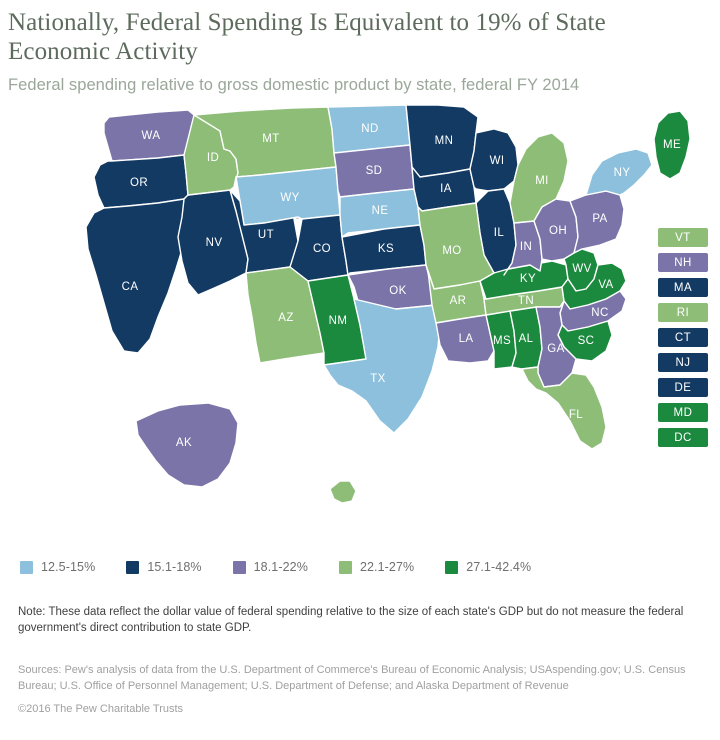  Describe the element at coordinates (683, 362) in the screenshot. I see `state-box-nj: NJ` at that location.